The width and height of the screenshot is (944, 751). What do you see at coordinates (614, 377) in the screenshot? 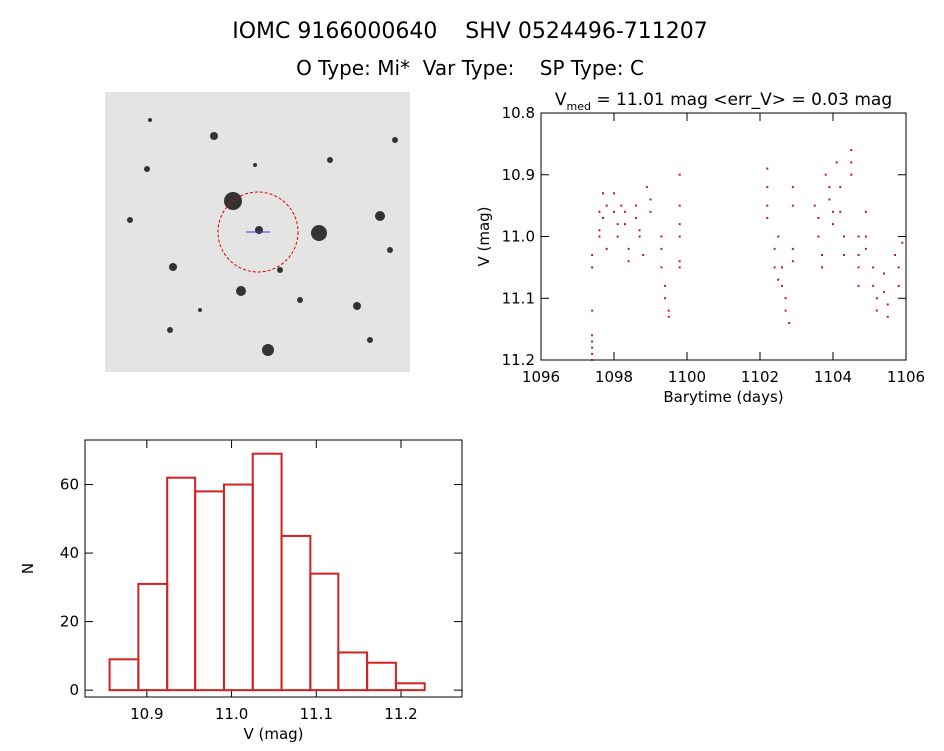
I see `x-tick-label: 1098` at bounding box center [614, 377].